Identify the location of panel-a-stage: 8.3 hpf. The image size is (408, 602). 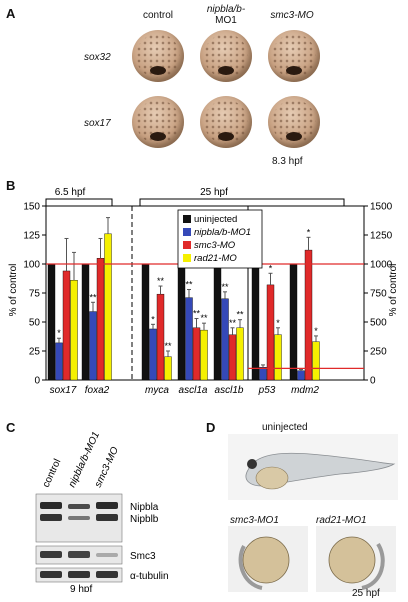
(287, 161).